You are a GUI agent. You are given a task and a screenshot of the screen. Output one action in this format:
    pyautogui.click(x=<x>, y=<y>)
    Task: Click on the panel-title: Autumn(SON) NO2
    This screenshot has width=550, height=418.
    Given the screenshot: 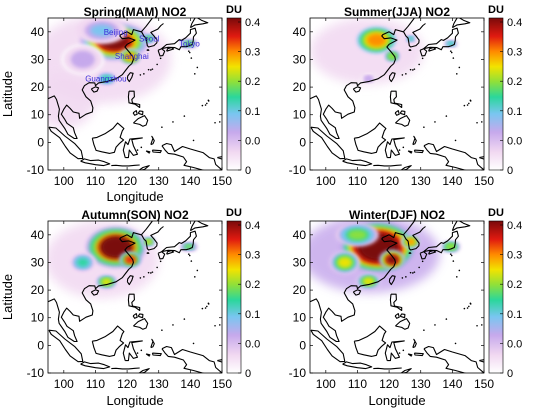 What is the action you would take?
    pyautogui.click(x=135, y=215)
    